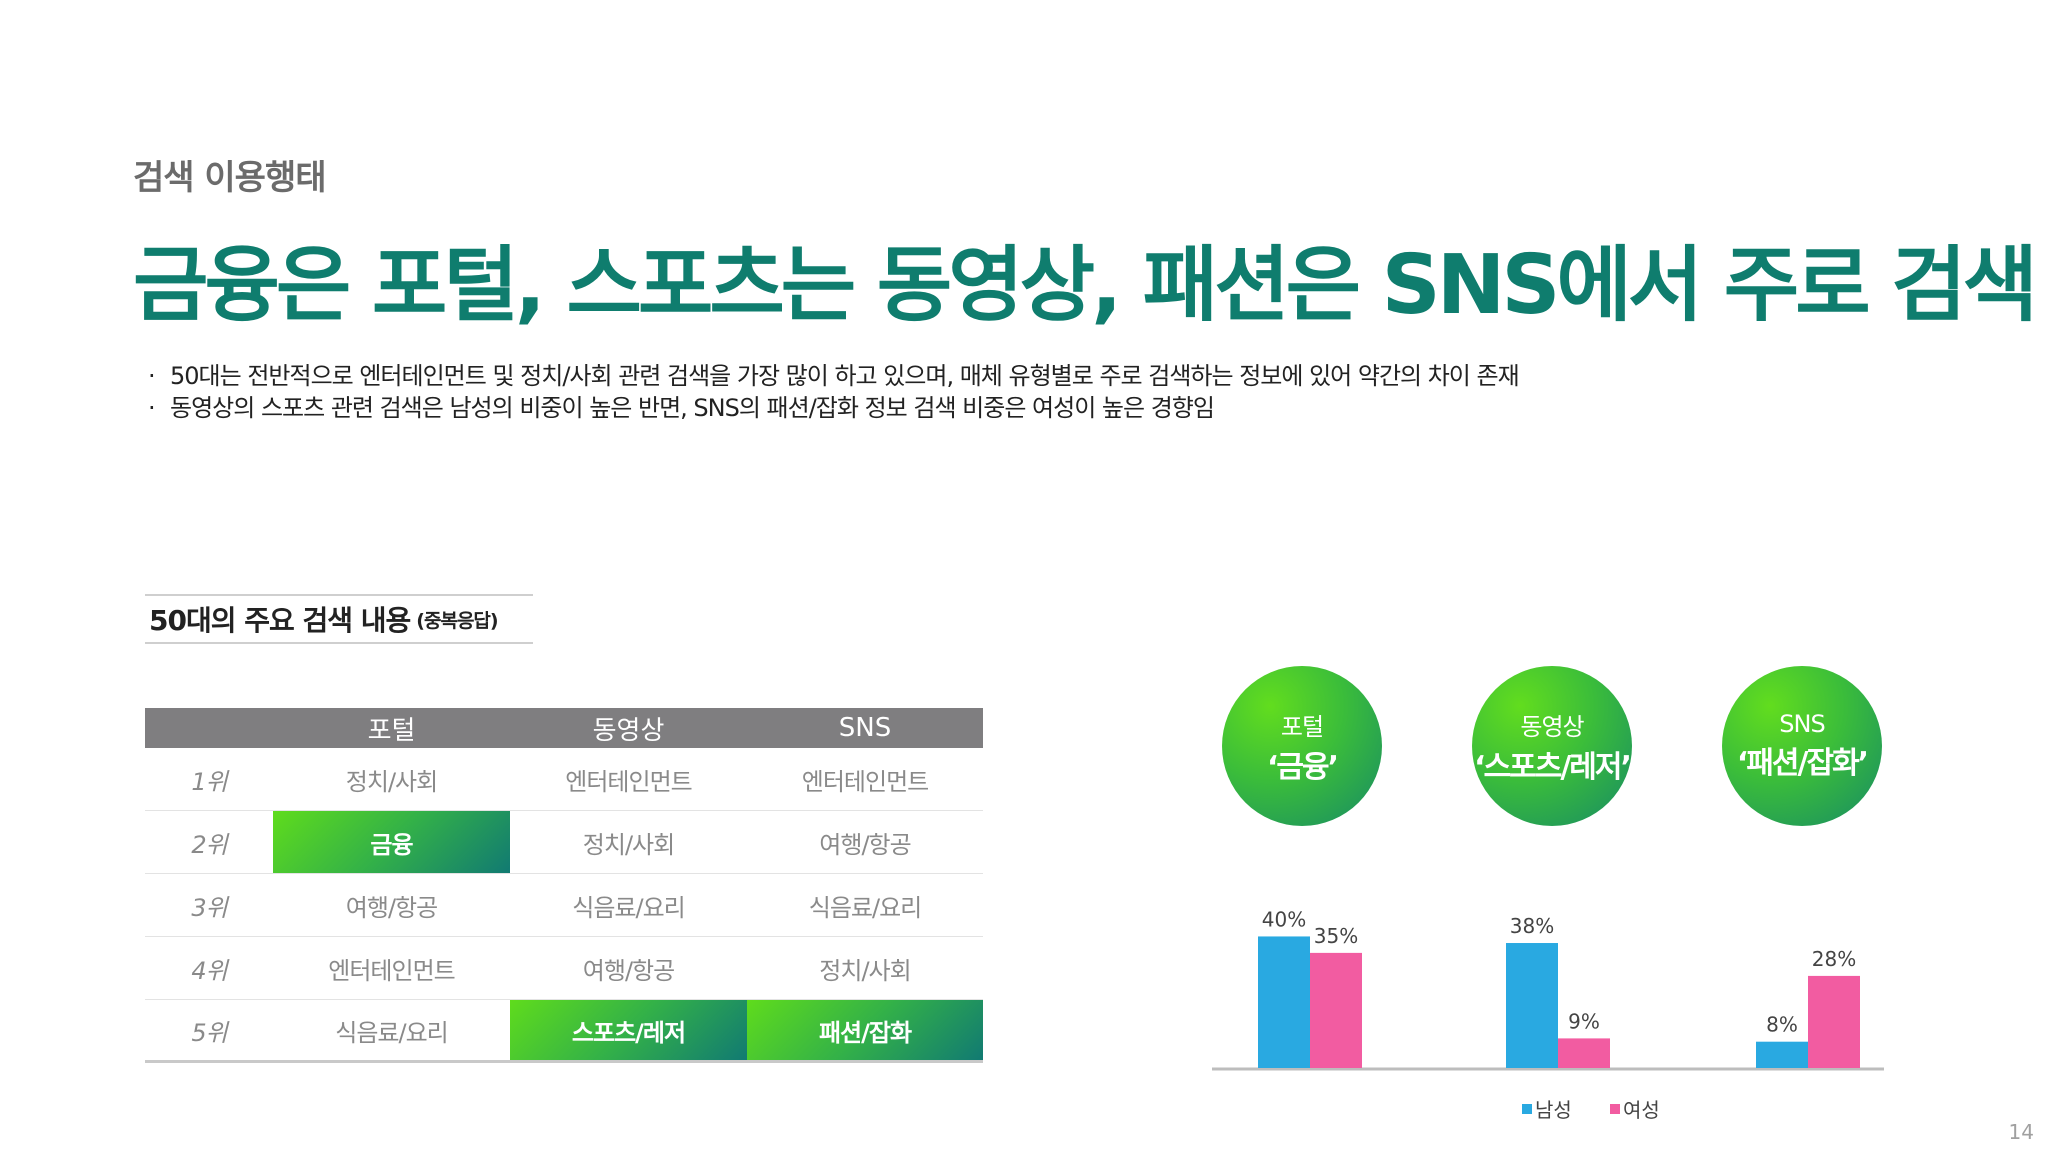  Describe the element at coordinates (628, 781) in the screenshot. I see `video-cell: 엔터테인먼트` at that location.